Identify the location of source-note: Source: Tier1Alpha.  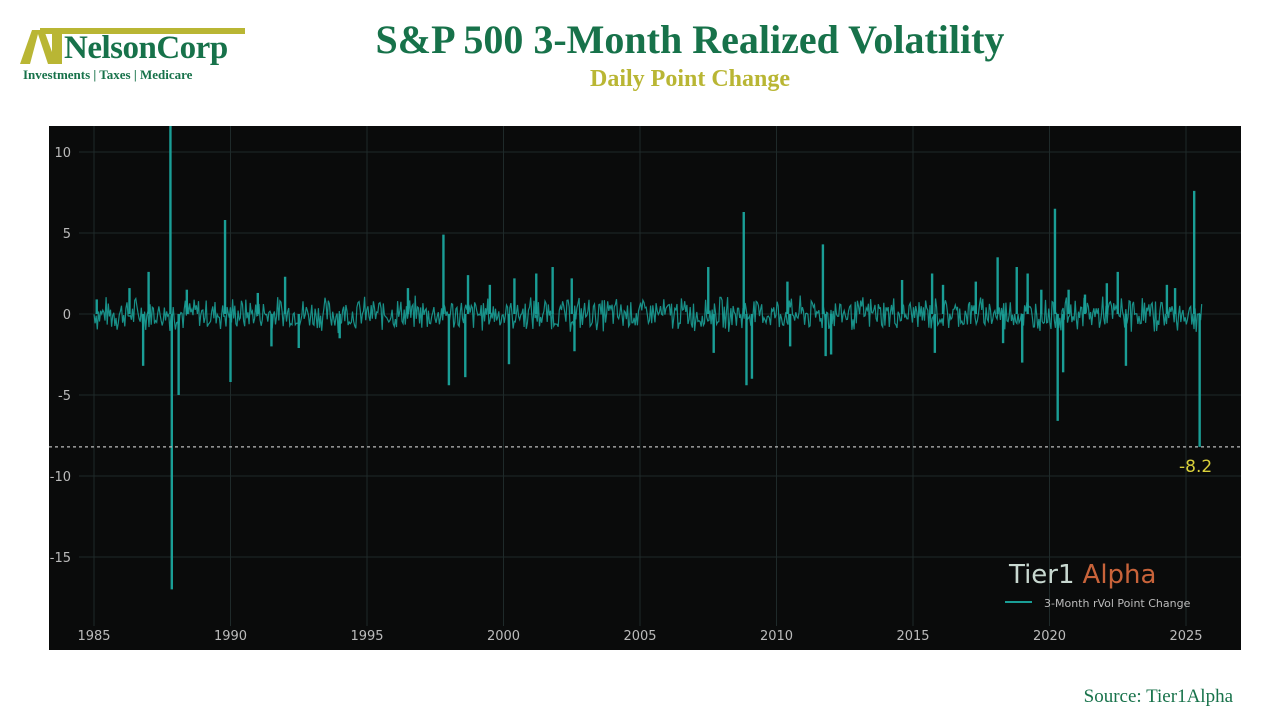
(1158, 696).